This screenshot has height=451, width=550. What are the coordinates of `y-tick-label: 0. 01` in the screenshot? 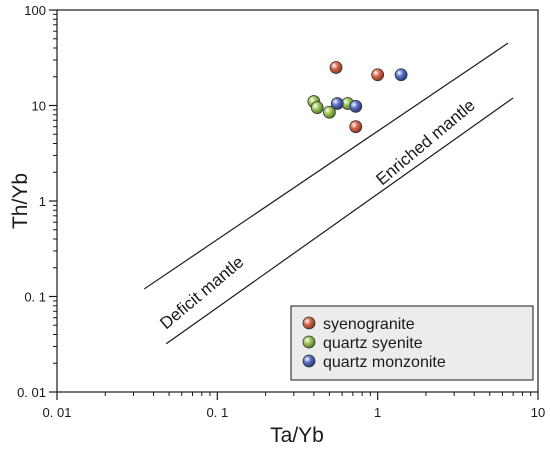 It's located at (31, 392).